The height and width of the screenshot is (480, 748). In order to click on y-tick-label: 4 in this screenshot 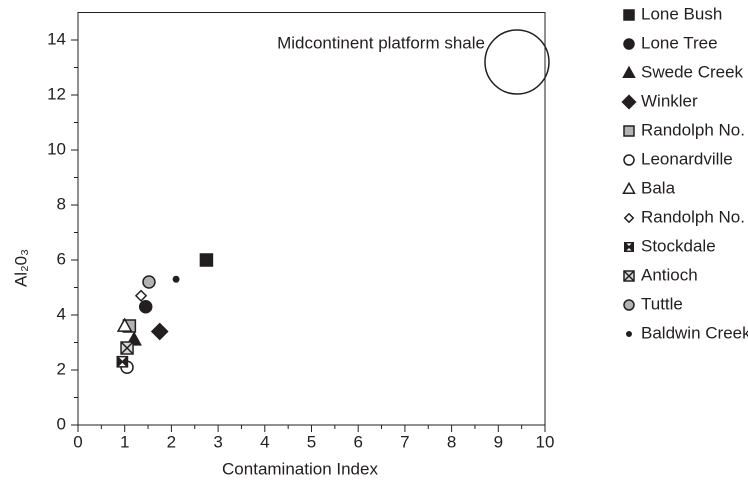, I will do `click(61, 313)`.